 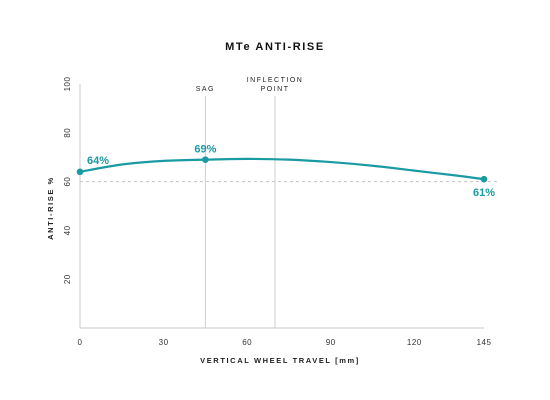 I want to click on marker-label: POINT, so click(x=275, y=89).